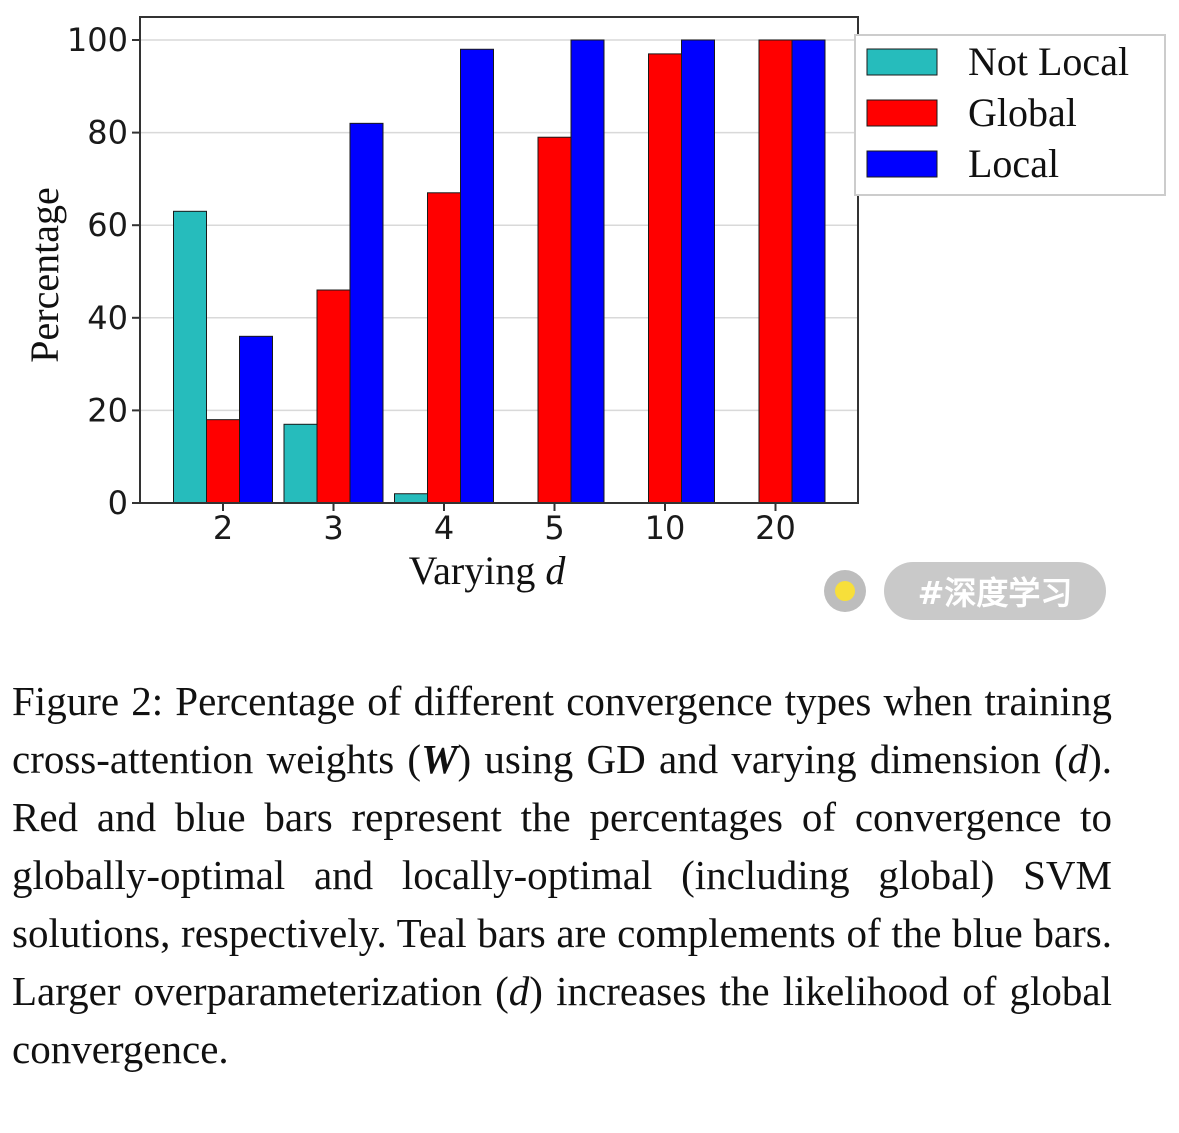  I want to click on legend-swatch-local, so click(902, 164).